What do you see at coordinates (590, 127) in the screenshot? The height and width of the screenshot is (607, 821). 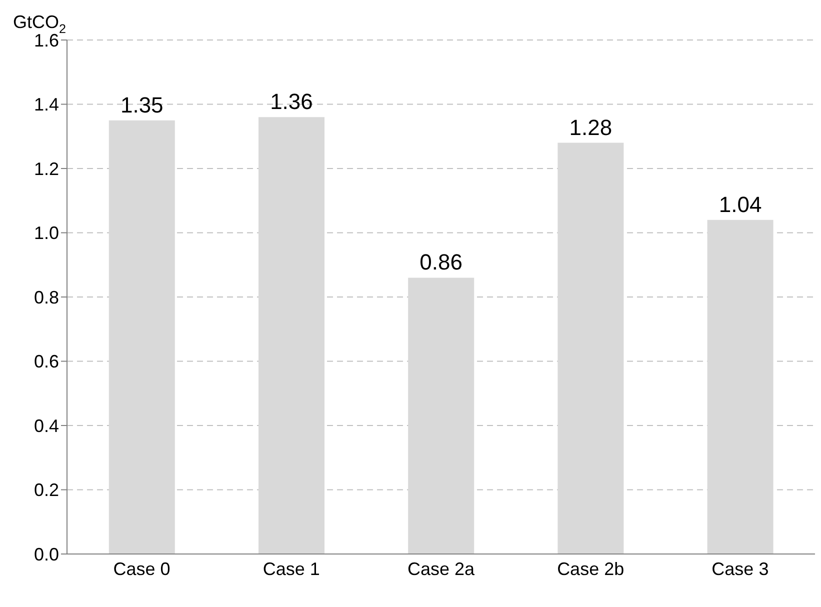 I see `data-label: 1.28` at bounding box center [590, 127].